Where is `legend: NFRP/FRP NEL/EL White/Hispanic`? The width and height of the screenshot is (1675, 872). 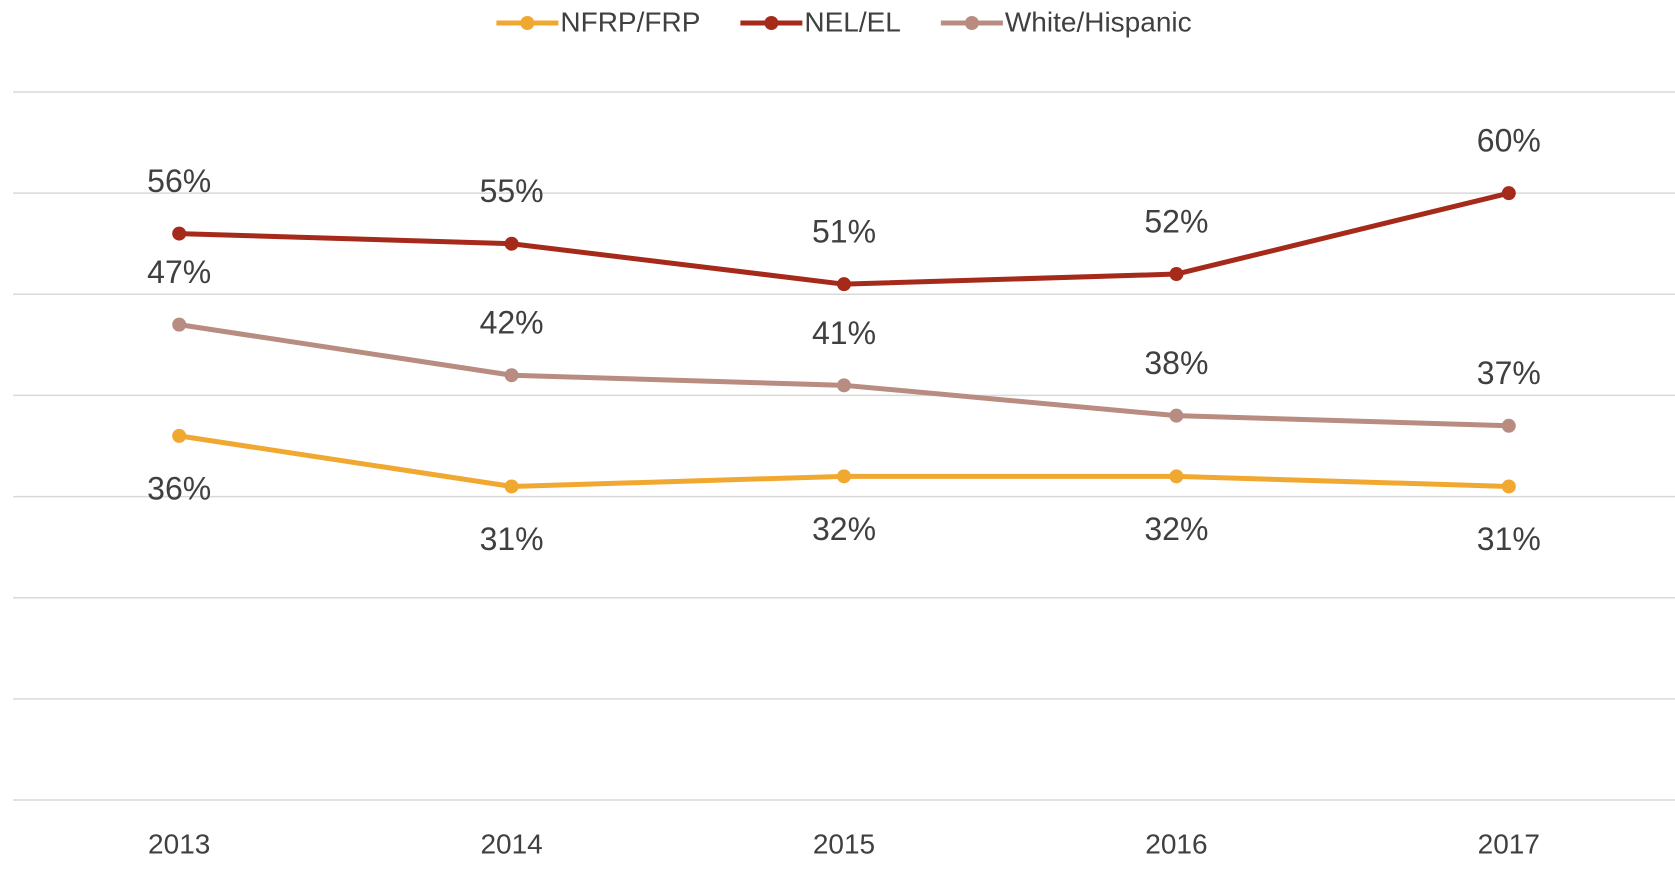
legend: NFRP/FRP NEL/EL White/Hispanic is located at coordinates (844, 21).